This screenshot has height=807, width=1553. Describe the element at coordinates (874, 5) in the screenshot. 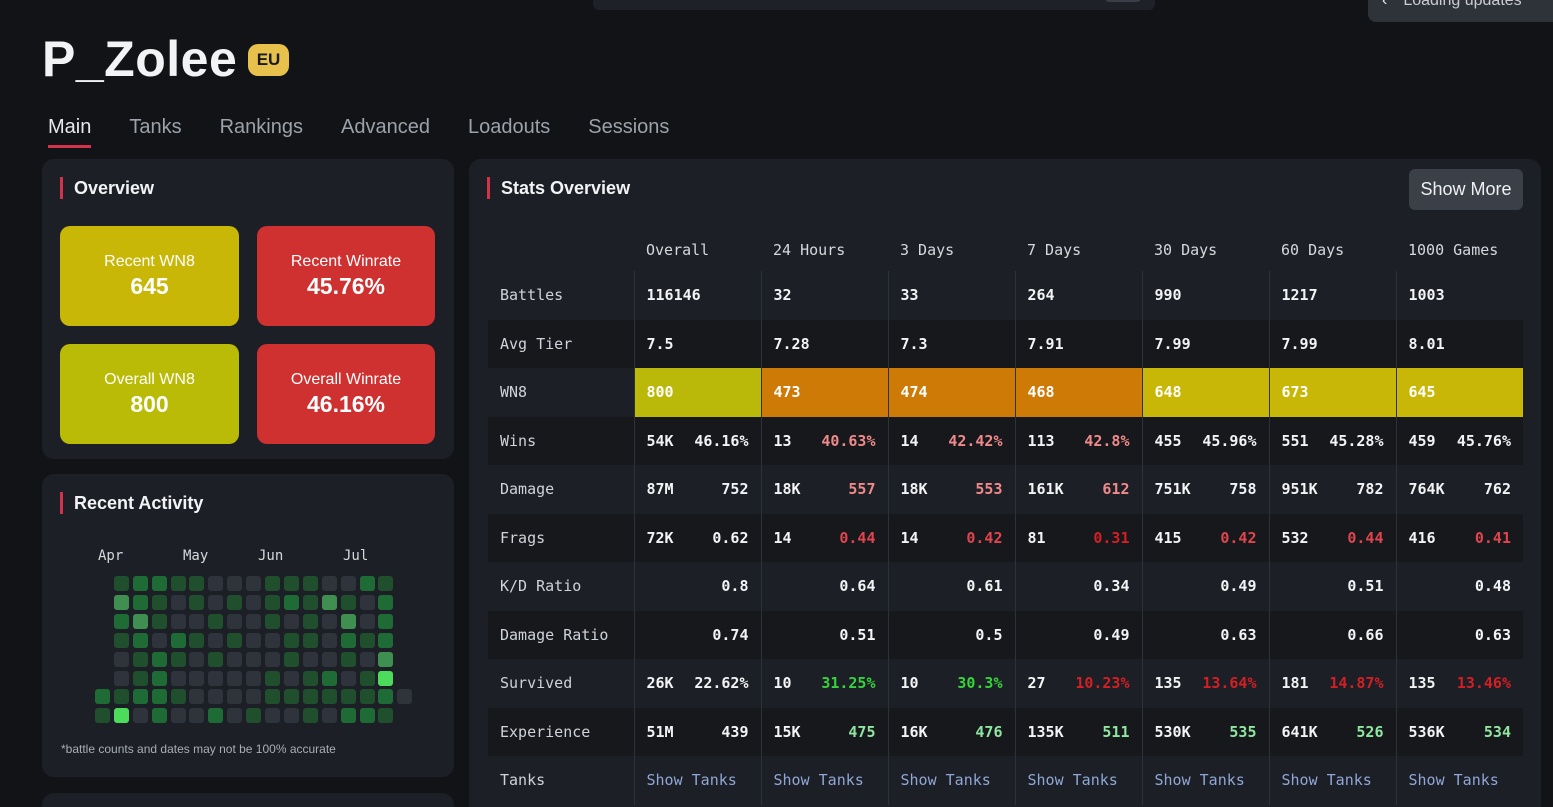

I see `search-bar` at that location.